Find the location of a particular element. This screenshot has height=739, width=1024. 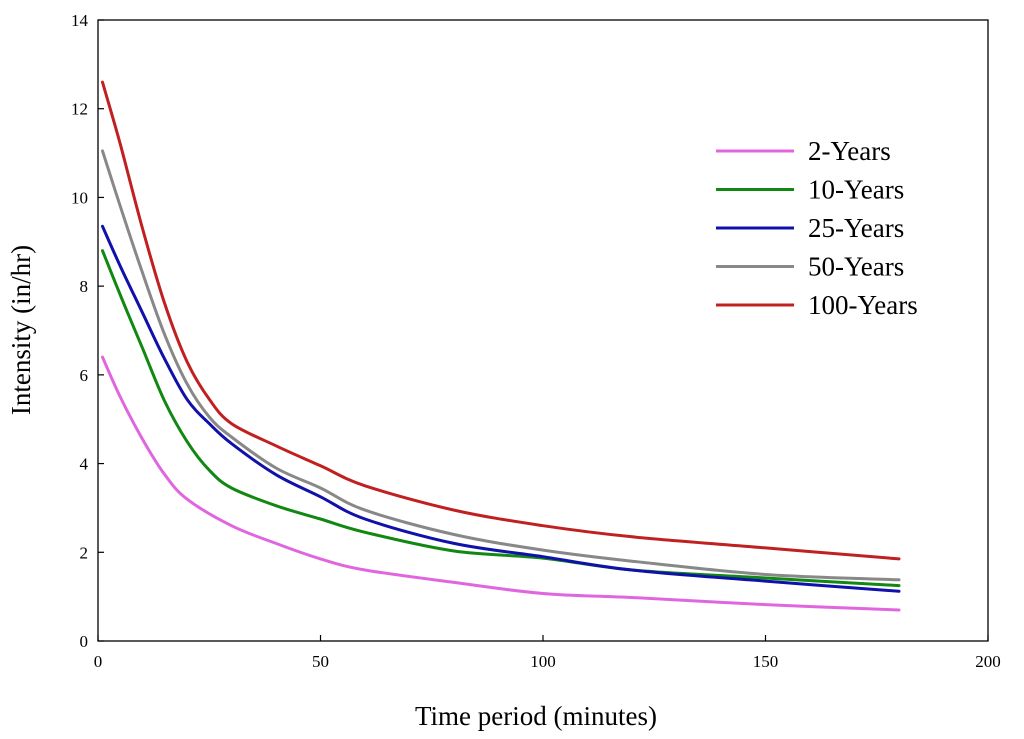

x-tick-label: 100 is located at coordinates (543, 661).